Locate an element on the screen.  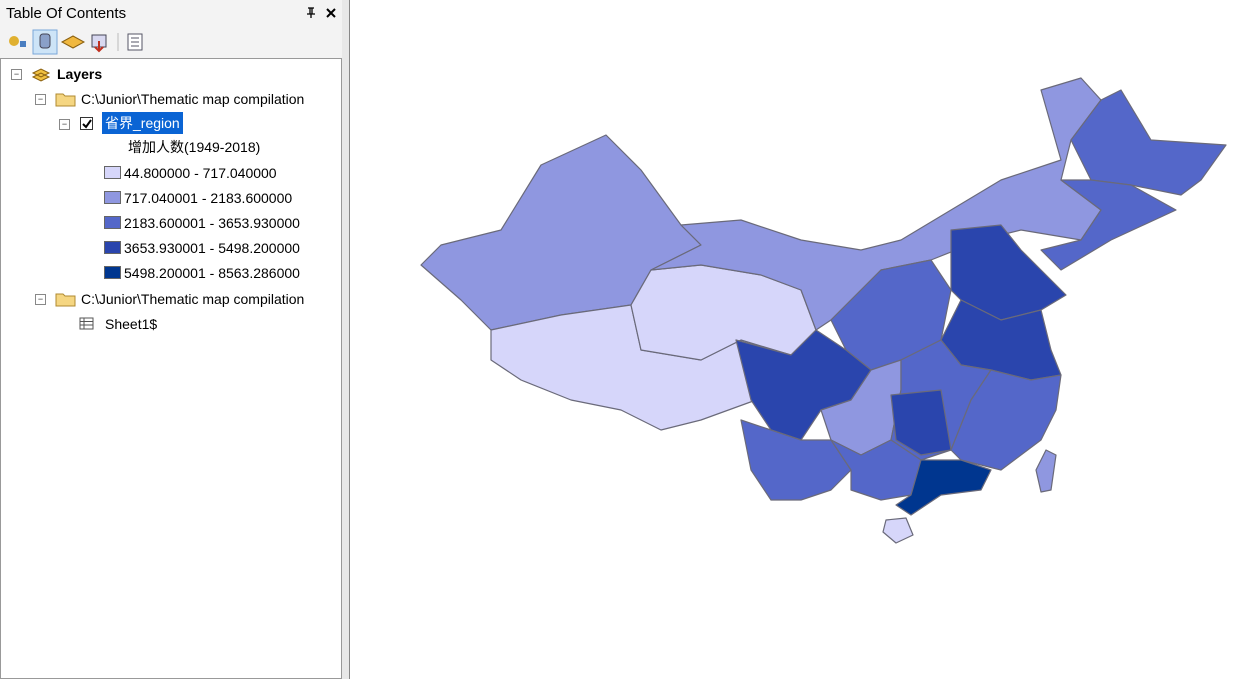
window-buttons is located at coordinates (322, 13).